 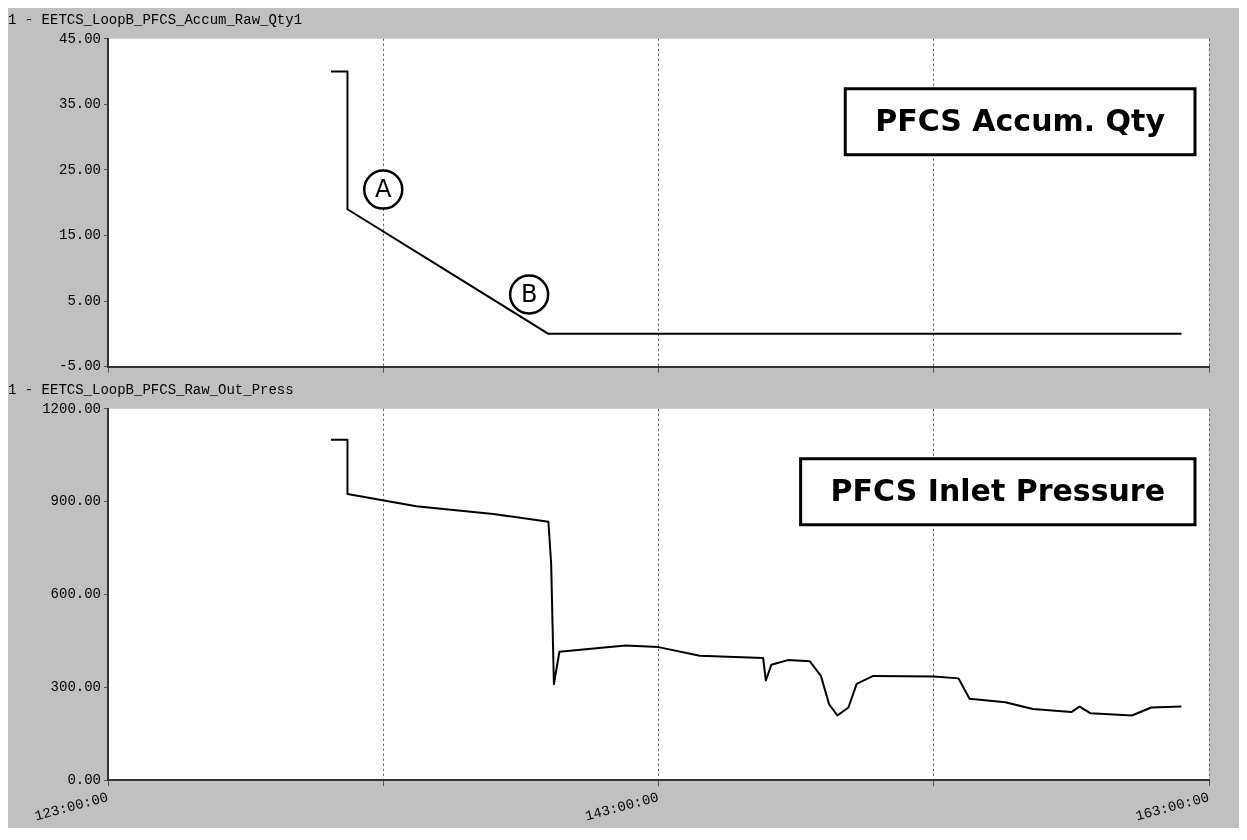 What do you see at coordinates (71, 408) in the screenshot?
I see `y-tick-label: 1200.00` at bounding box center [71, 408].